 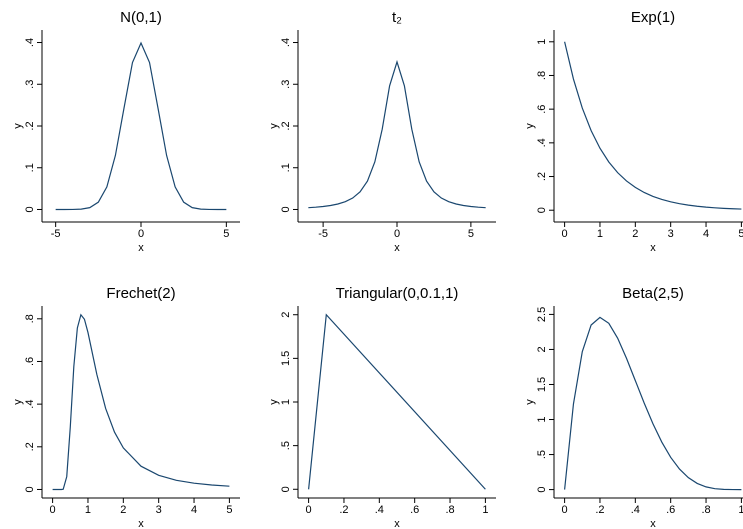 I want to click on chart-title: t₂, so click(x=397, y=17).